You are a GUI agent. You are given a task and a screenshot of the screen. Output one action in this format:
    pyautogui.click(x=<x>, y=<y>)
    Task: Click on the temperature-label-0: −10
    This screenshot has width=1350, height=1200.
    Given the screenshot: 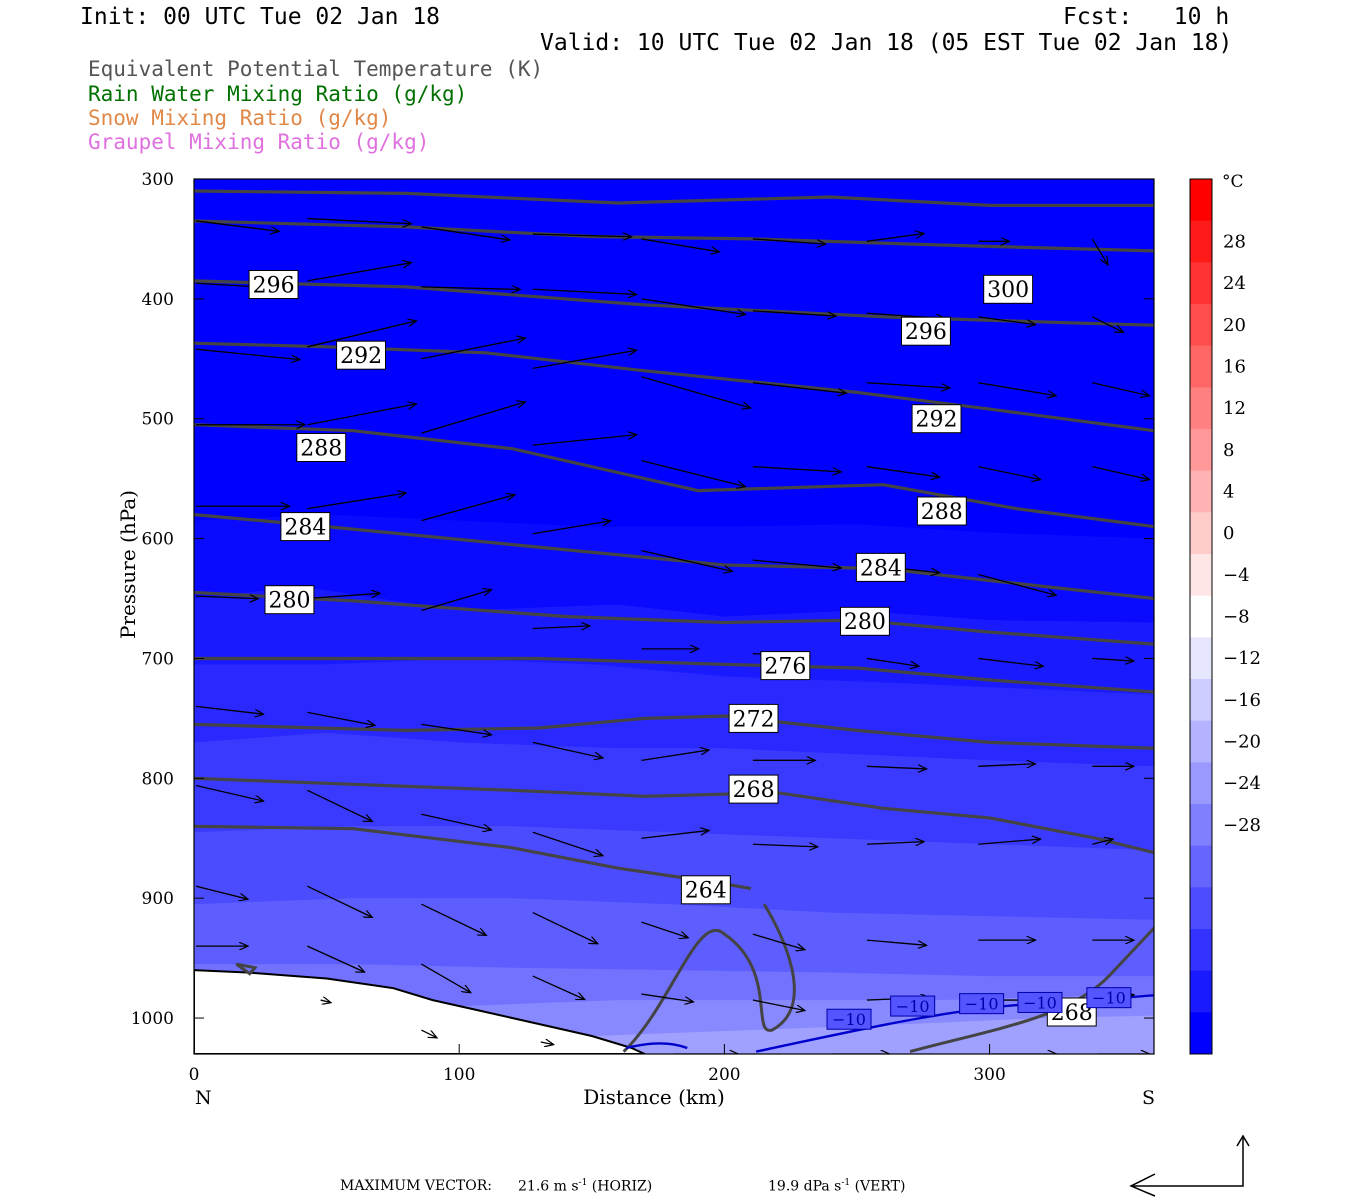 What is the action you would take?
    pyautogui.click(x=849, y=1019)
    